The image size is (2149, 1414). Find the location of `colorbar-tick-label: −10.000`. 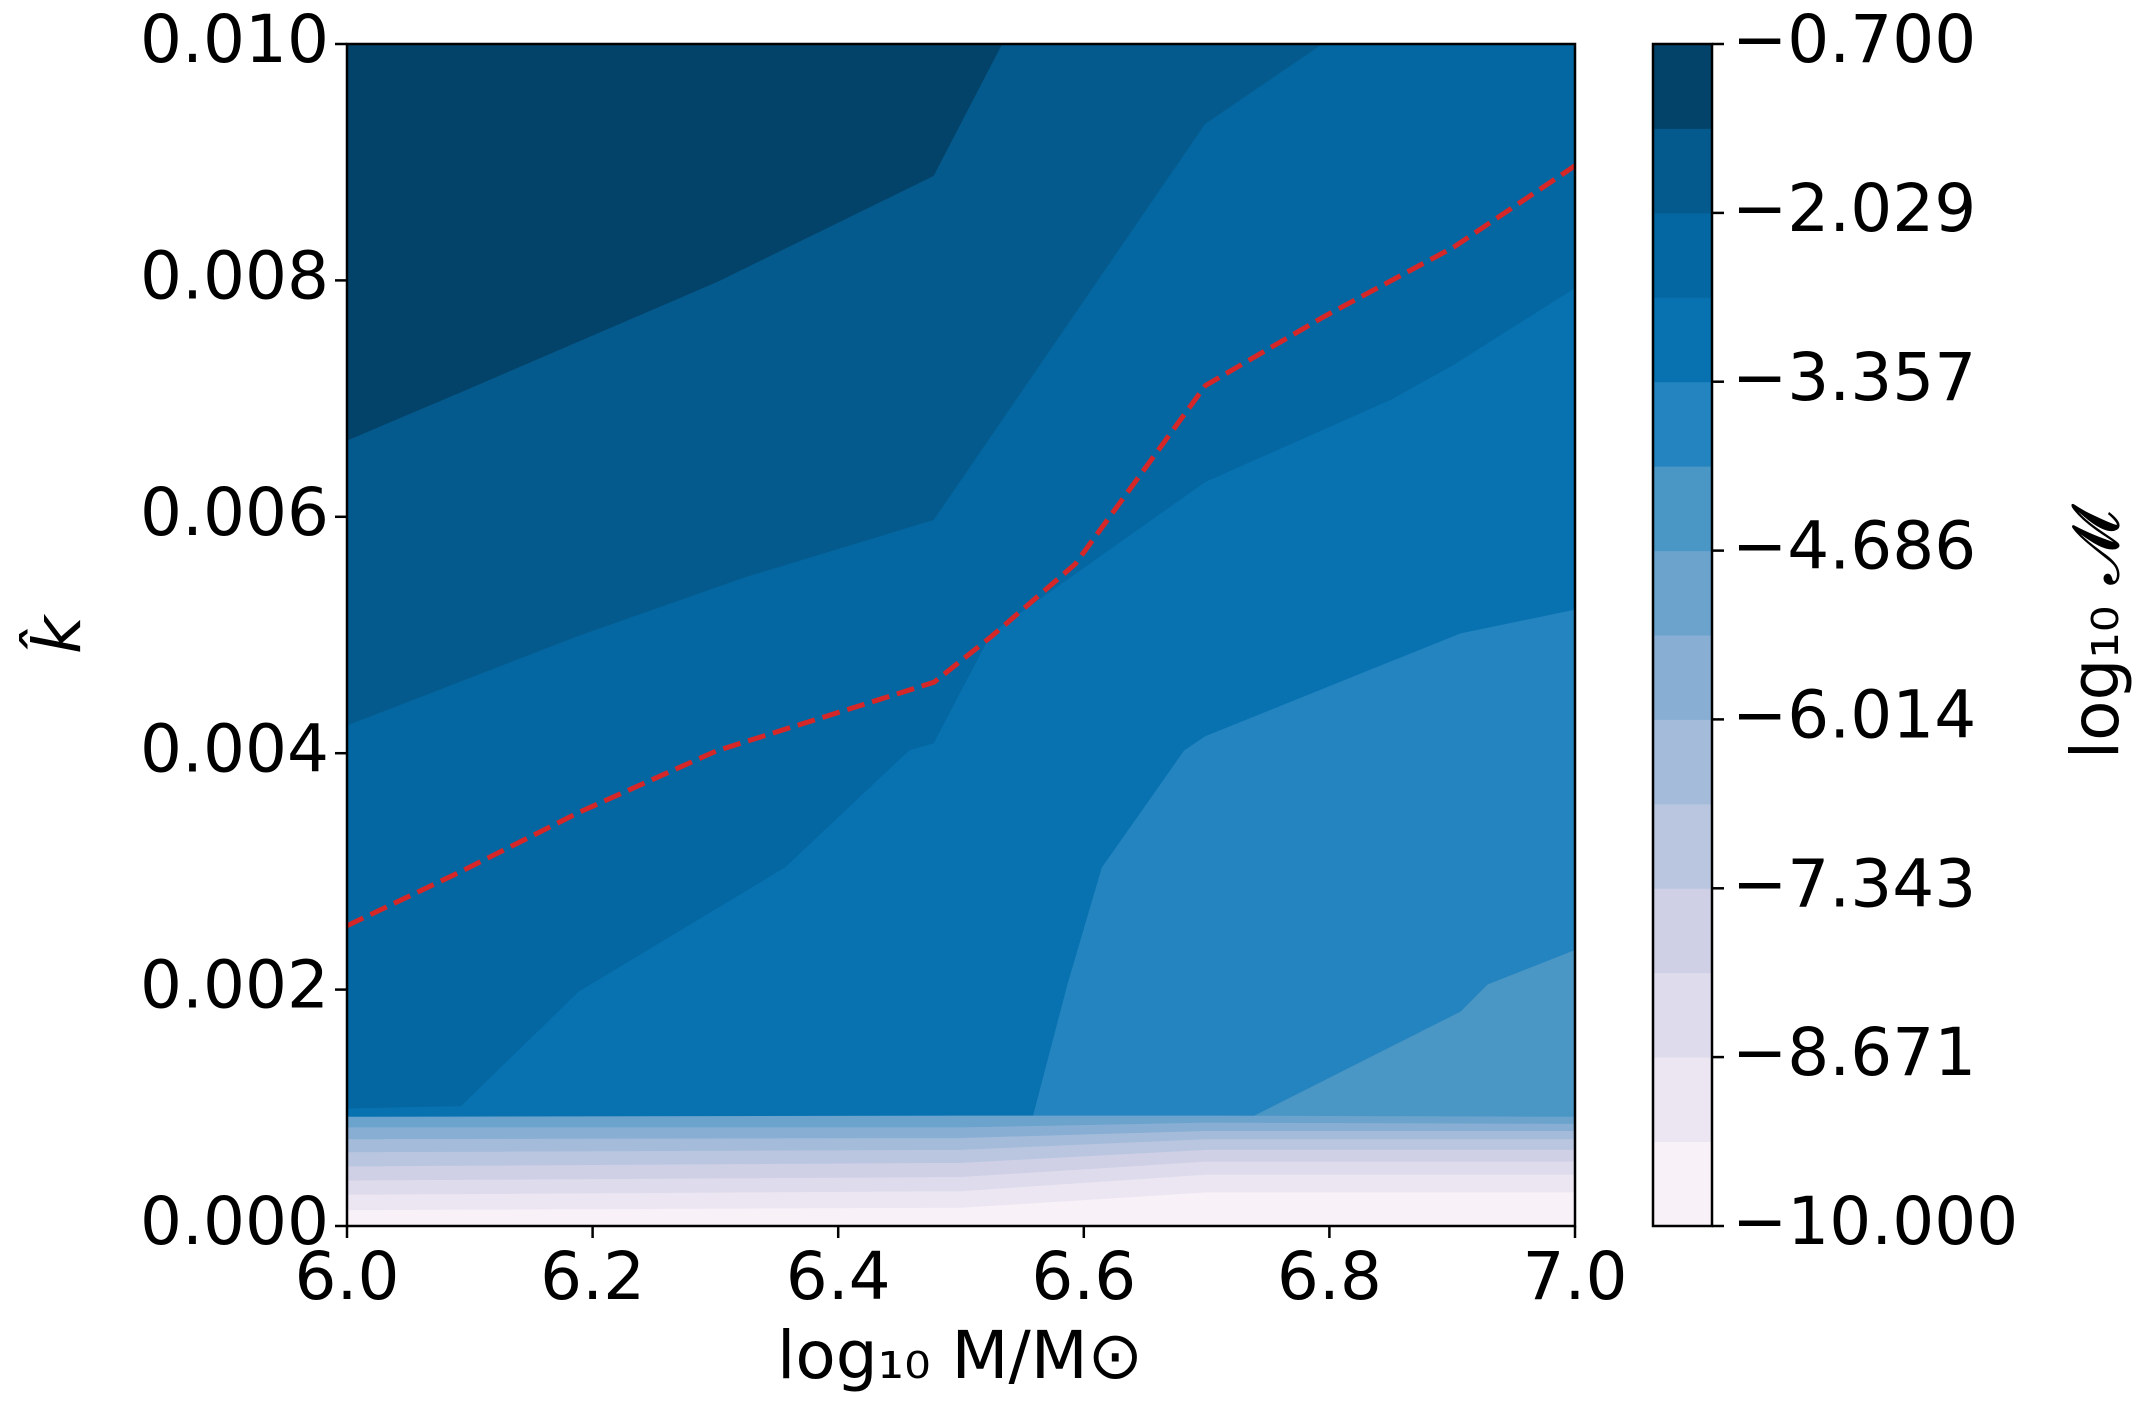

colorbar-tick-label: −10.000 is located at coordinates (1875, 1221).